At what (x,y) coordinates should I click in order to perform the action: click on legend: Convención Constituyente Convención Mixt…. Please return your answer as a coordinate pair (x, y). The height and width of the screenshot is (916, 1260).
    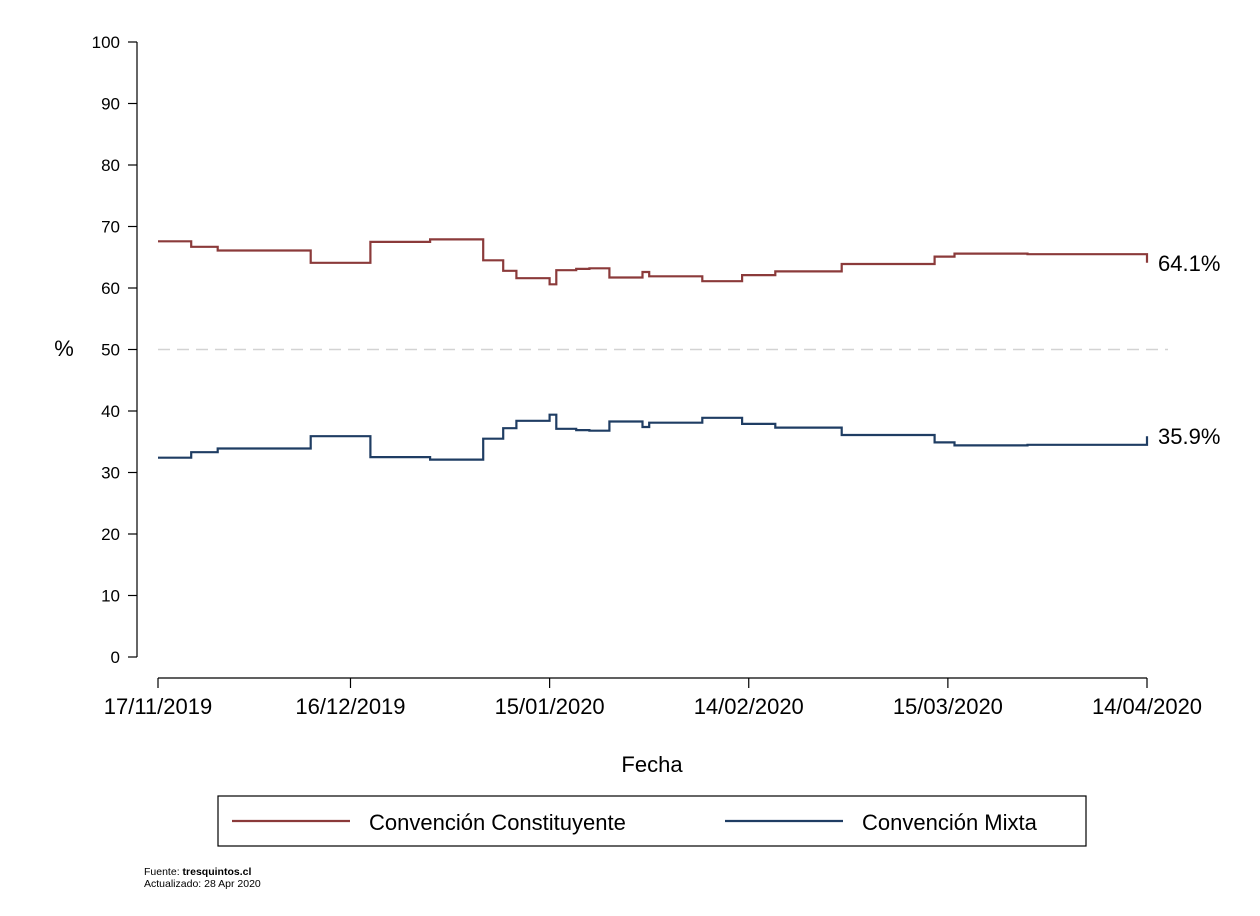
    Looking at the image, I should click on (652, 821).